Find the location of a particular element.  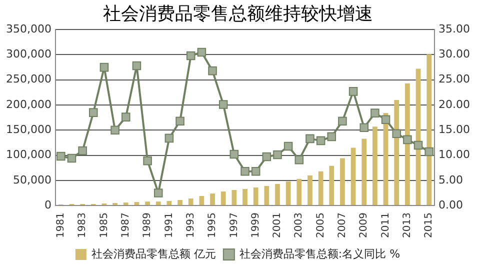

x-tick-label: 1991 is located at coordinates (169, 225).